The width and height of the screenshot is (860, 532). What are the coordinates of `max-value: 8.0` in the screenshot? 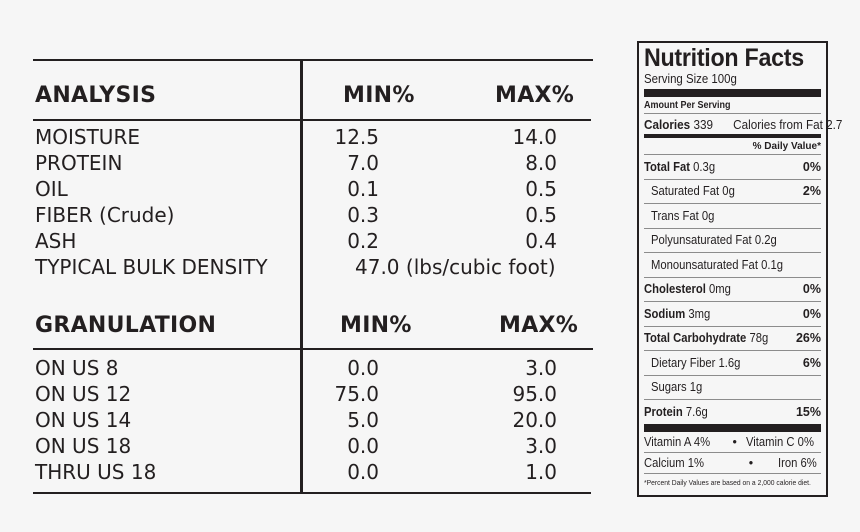 It's located at (541, 163).